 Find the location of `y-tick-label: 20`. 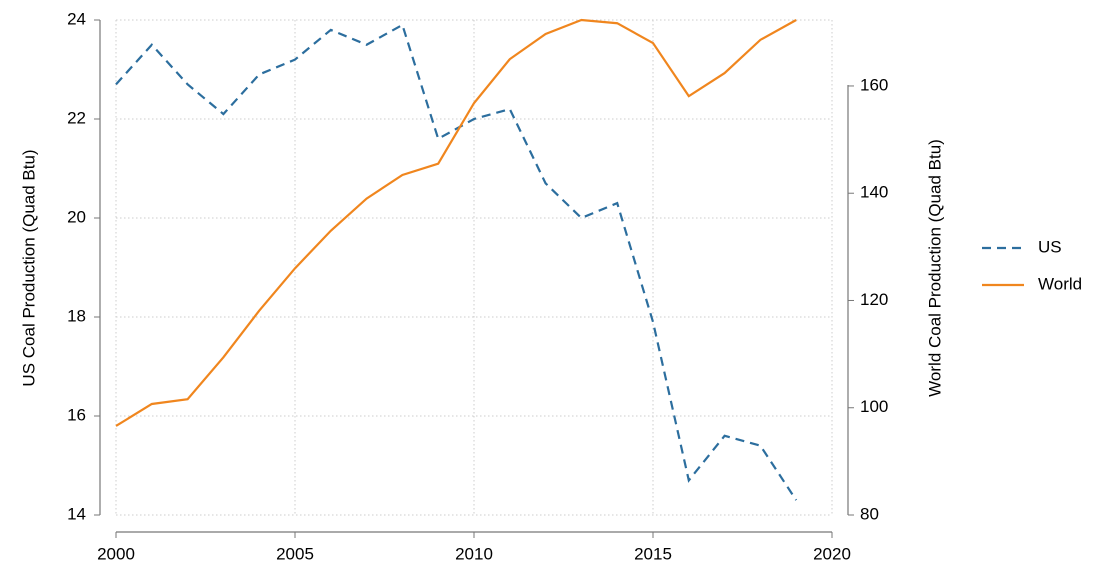

y-tick-label: 20 is located at coordinates (76, 216).